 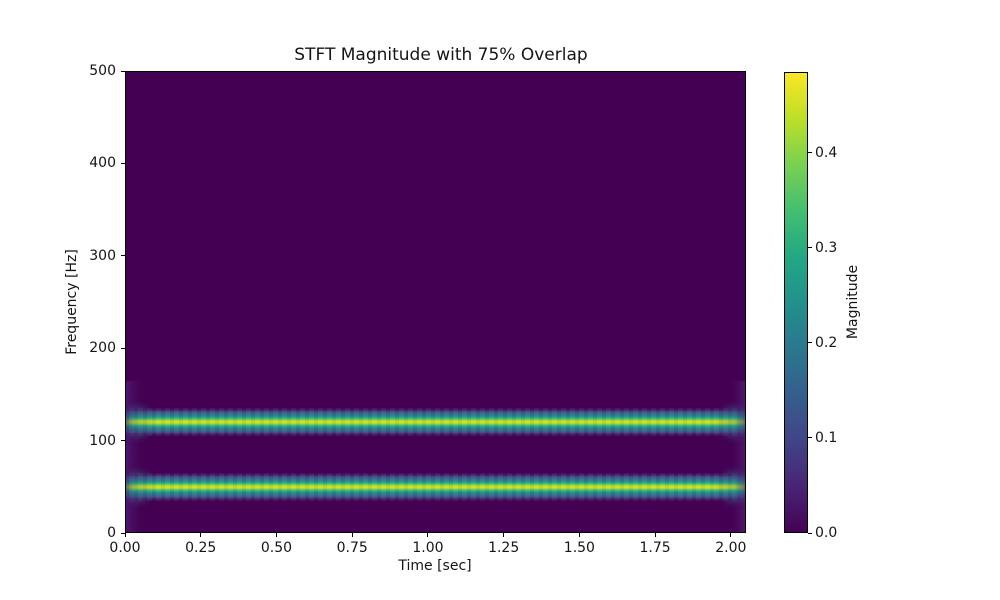 I want to click on x-tick-label: 2.00, so click(x=731, y=548).